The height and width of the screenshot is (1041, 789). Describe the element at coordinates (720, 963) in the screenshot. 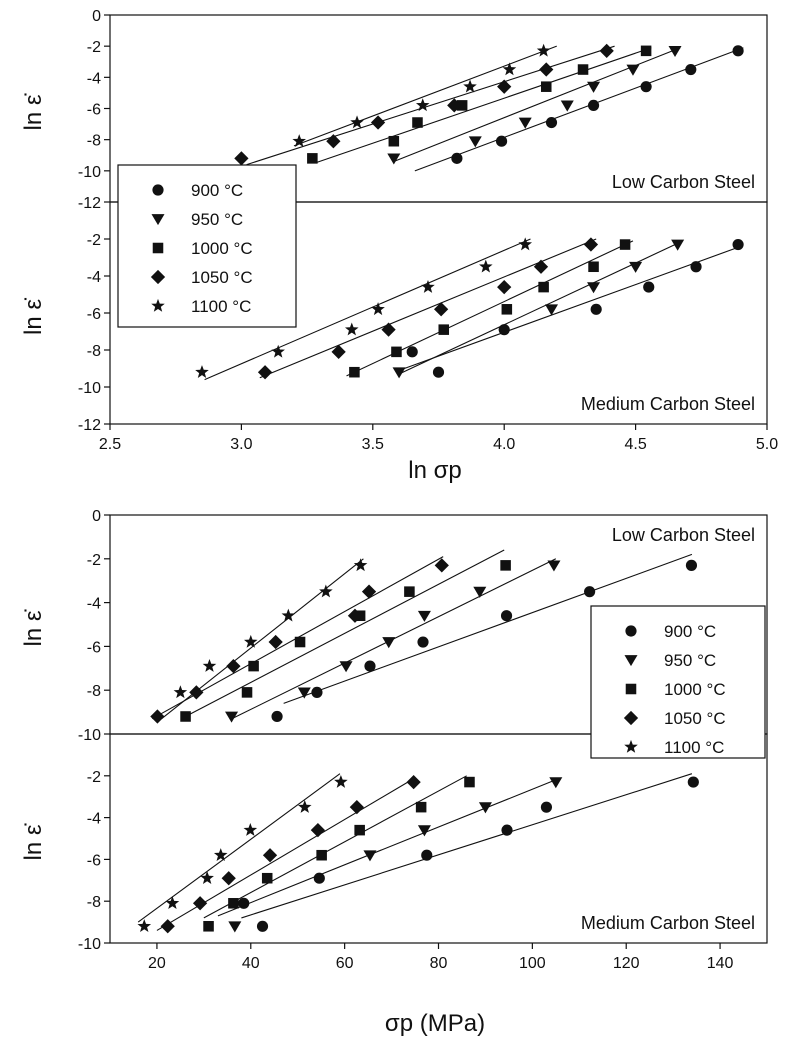

I see `x-tick-label: 140` at that location.